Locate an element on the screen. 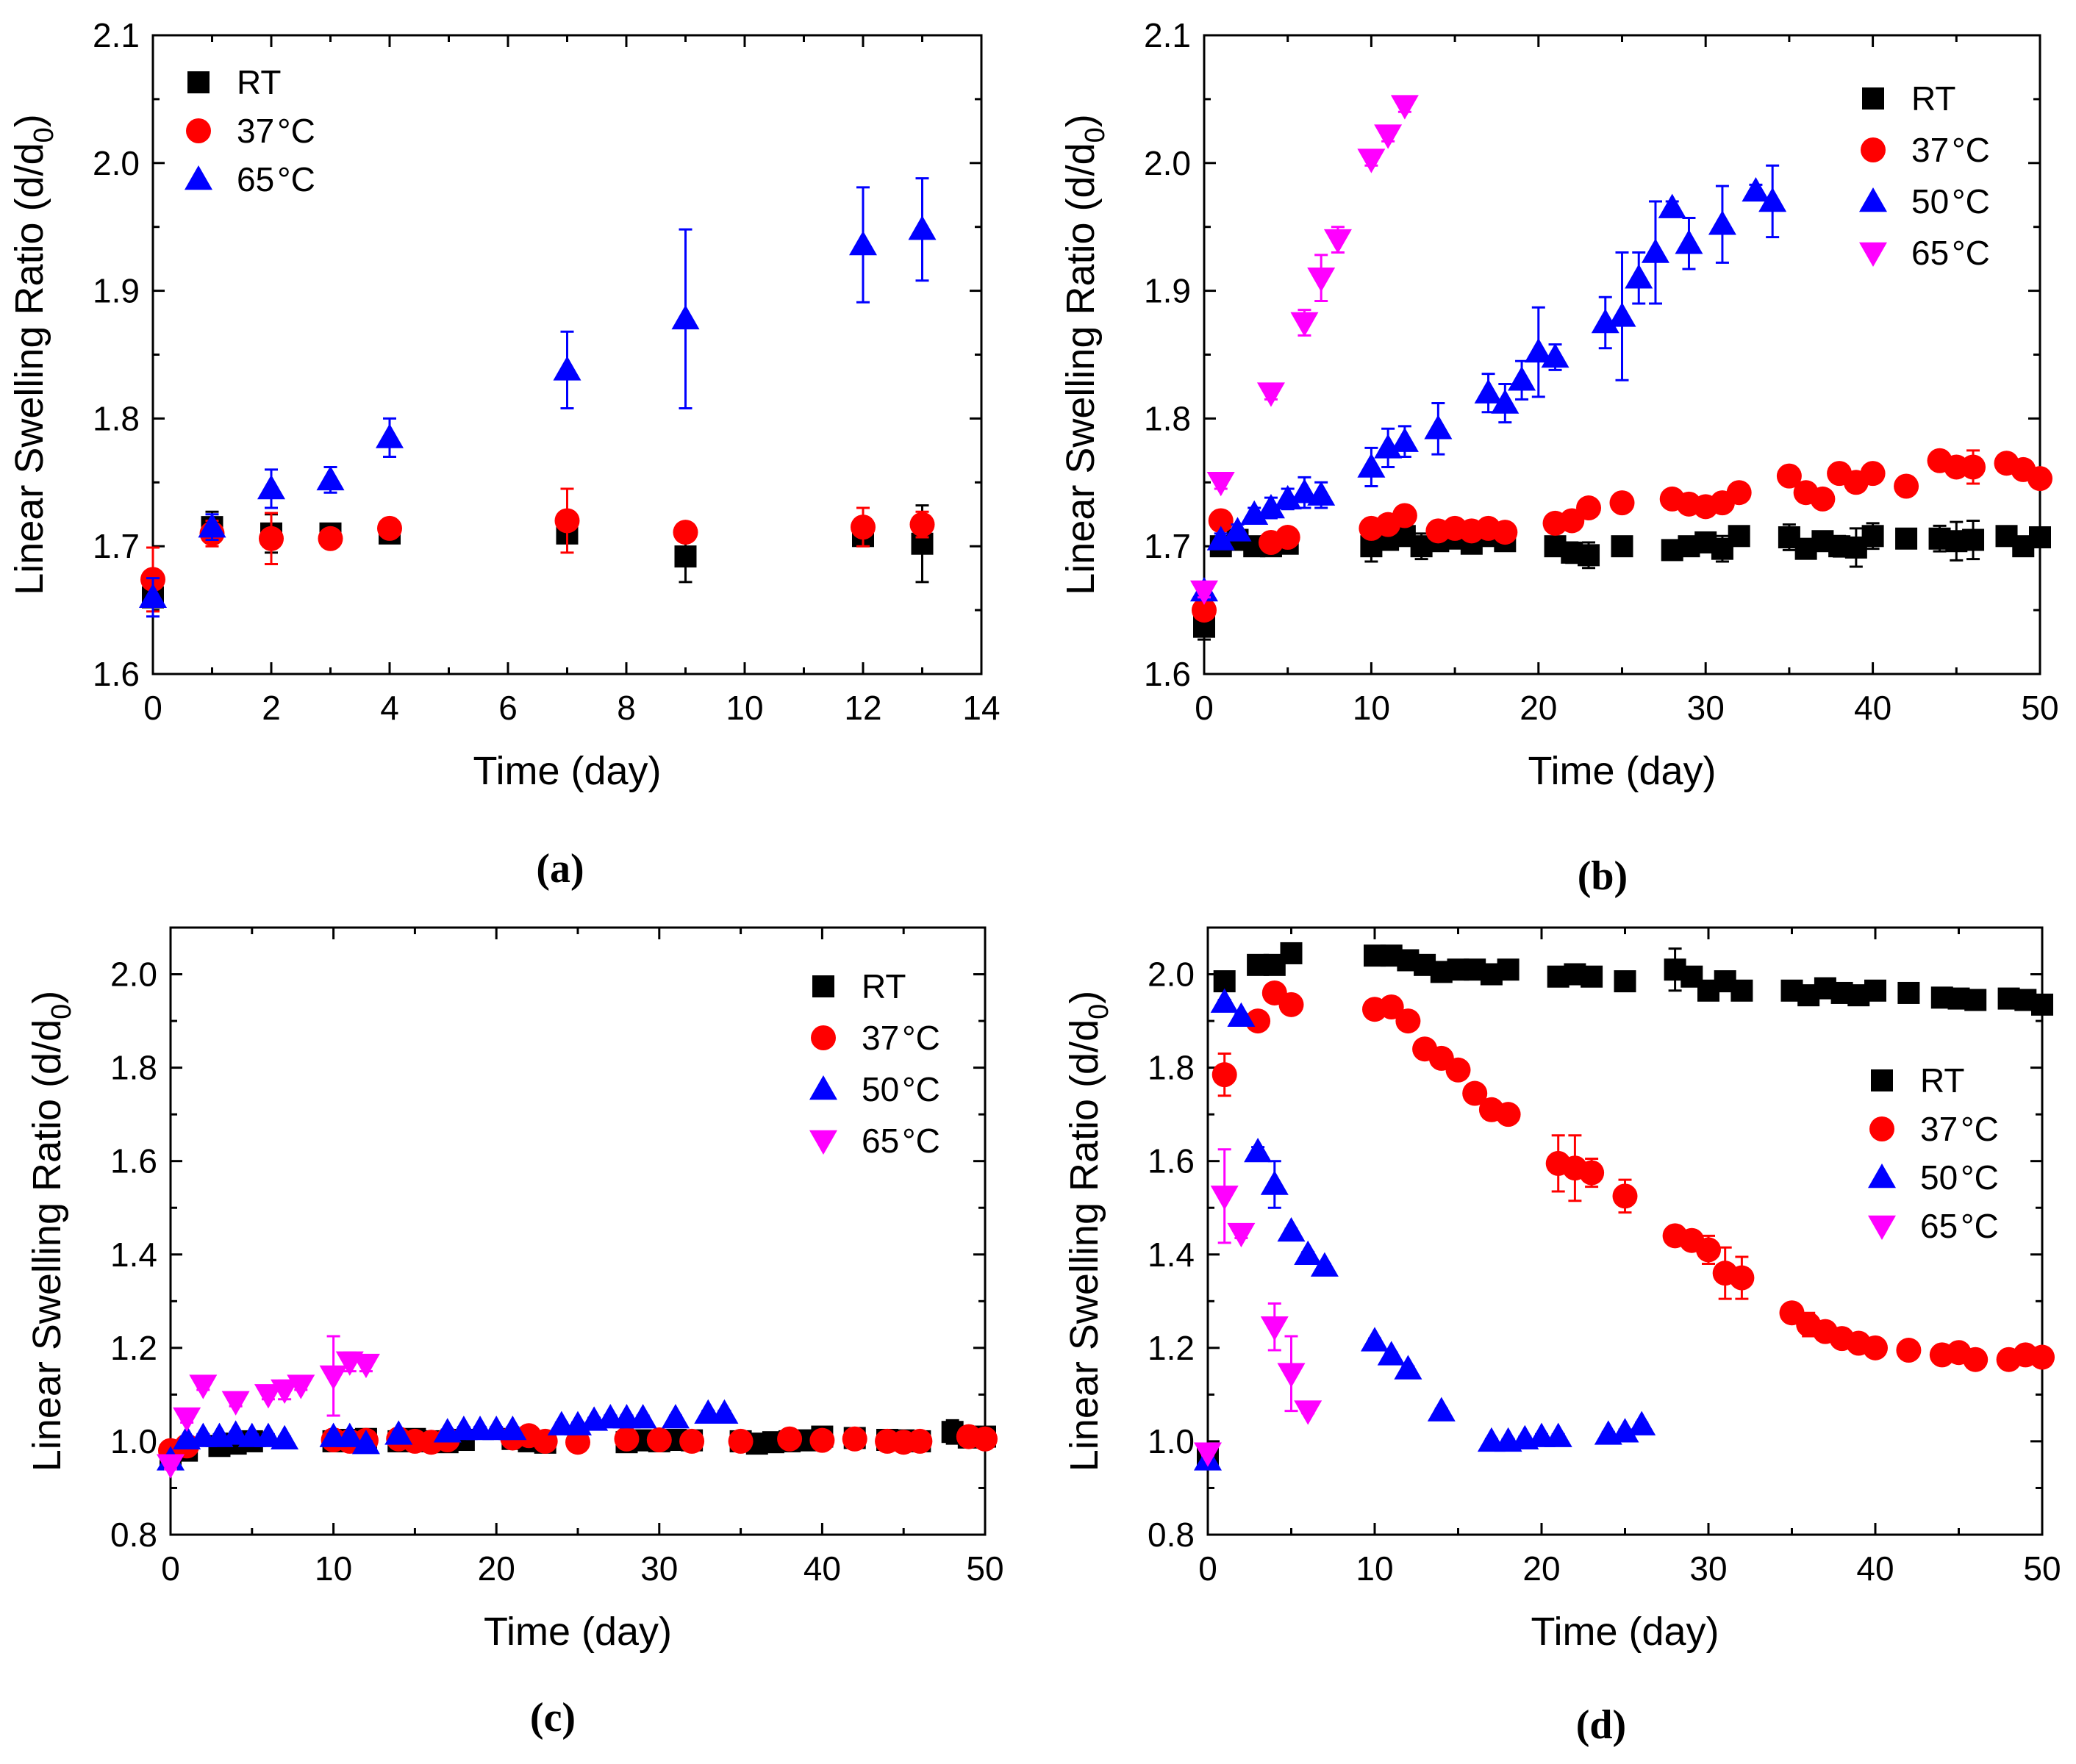  panel-label: (c) is located at coordinates (553, 1717).